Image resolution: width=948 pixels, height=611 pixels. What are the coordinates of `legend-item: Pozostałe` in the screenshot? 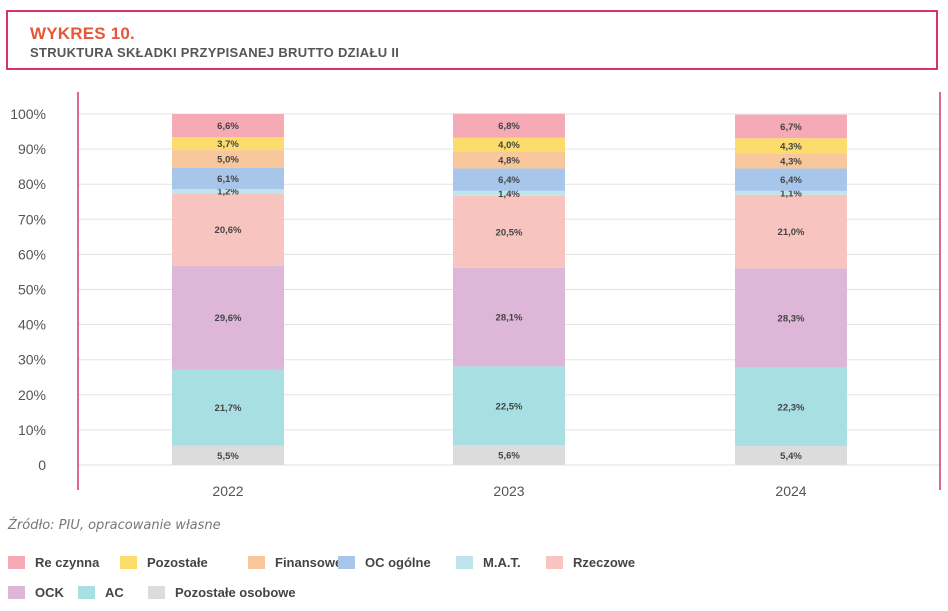 It's located at (164, 562).